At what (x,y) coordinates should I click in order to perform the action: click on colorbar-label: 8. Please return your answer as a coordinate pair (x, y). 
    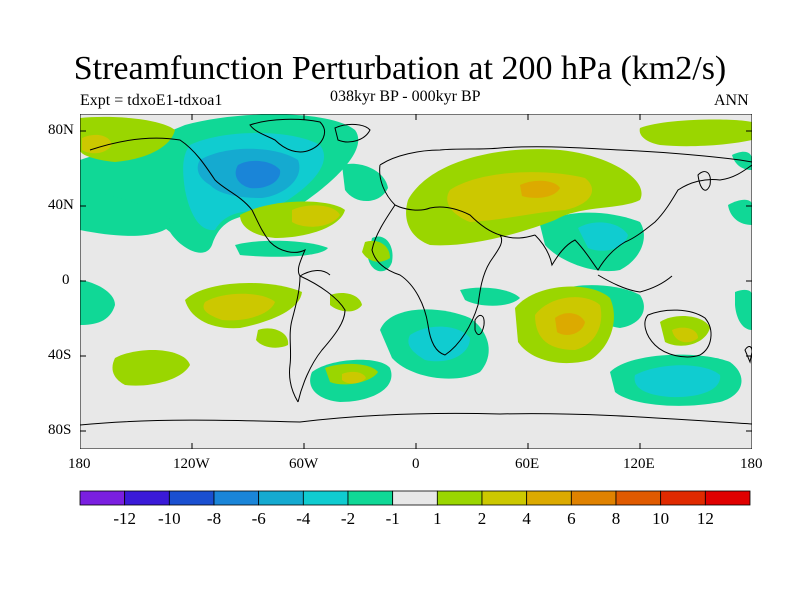
    Looking at the image, I should click on (616, 518).